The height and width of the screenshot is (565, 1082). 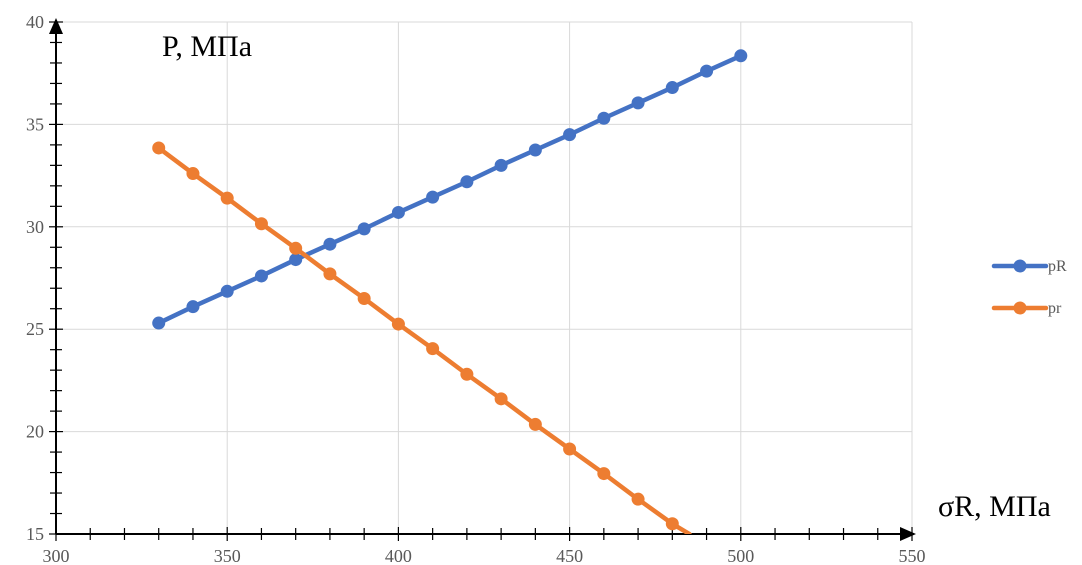 I want to click on x-tick-label: 550, so click(x=912, y=555).